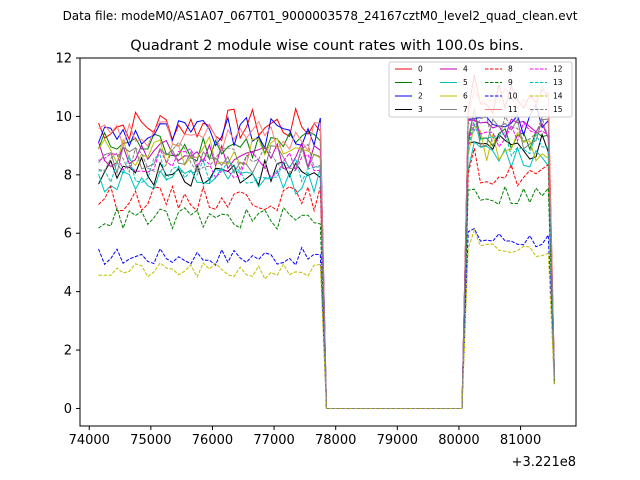 This screenshot has width=640, height=480. I want to click on x-tick-label: 81000, so click(520, 440).